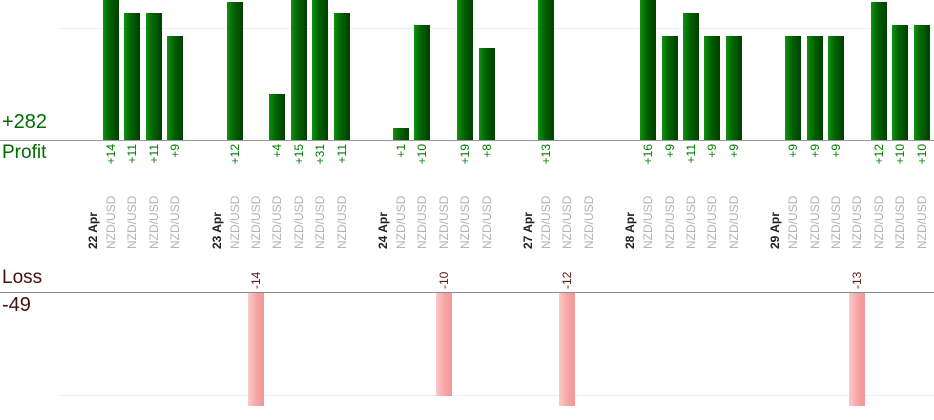  I want to click on profit-value-label: +15, so click(298, 154).